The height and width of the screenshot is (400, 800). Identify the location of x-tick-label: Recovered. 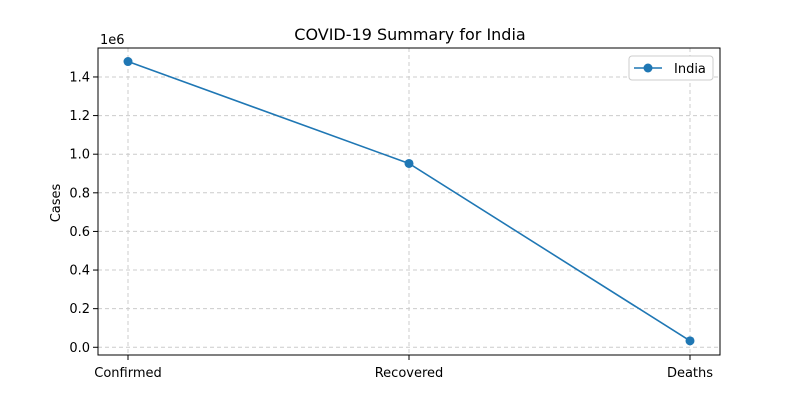
(409, 373).